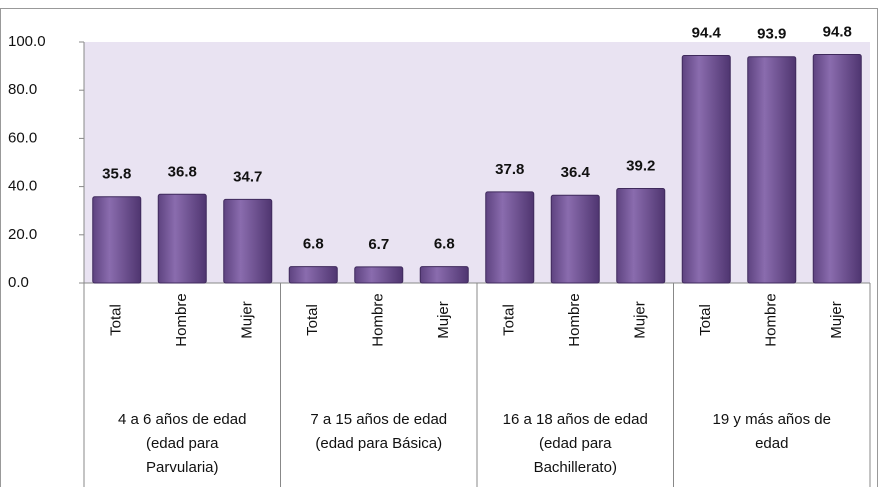 This screenshot has height=487, width=879. What do you see at coordinates (22, 186) in the screenshot?
I see `y-tick-label: 40.0` at bounding box center [22, 186].